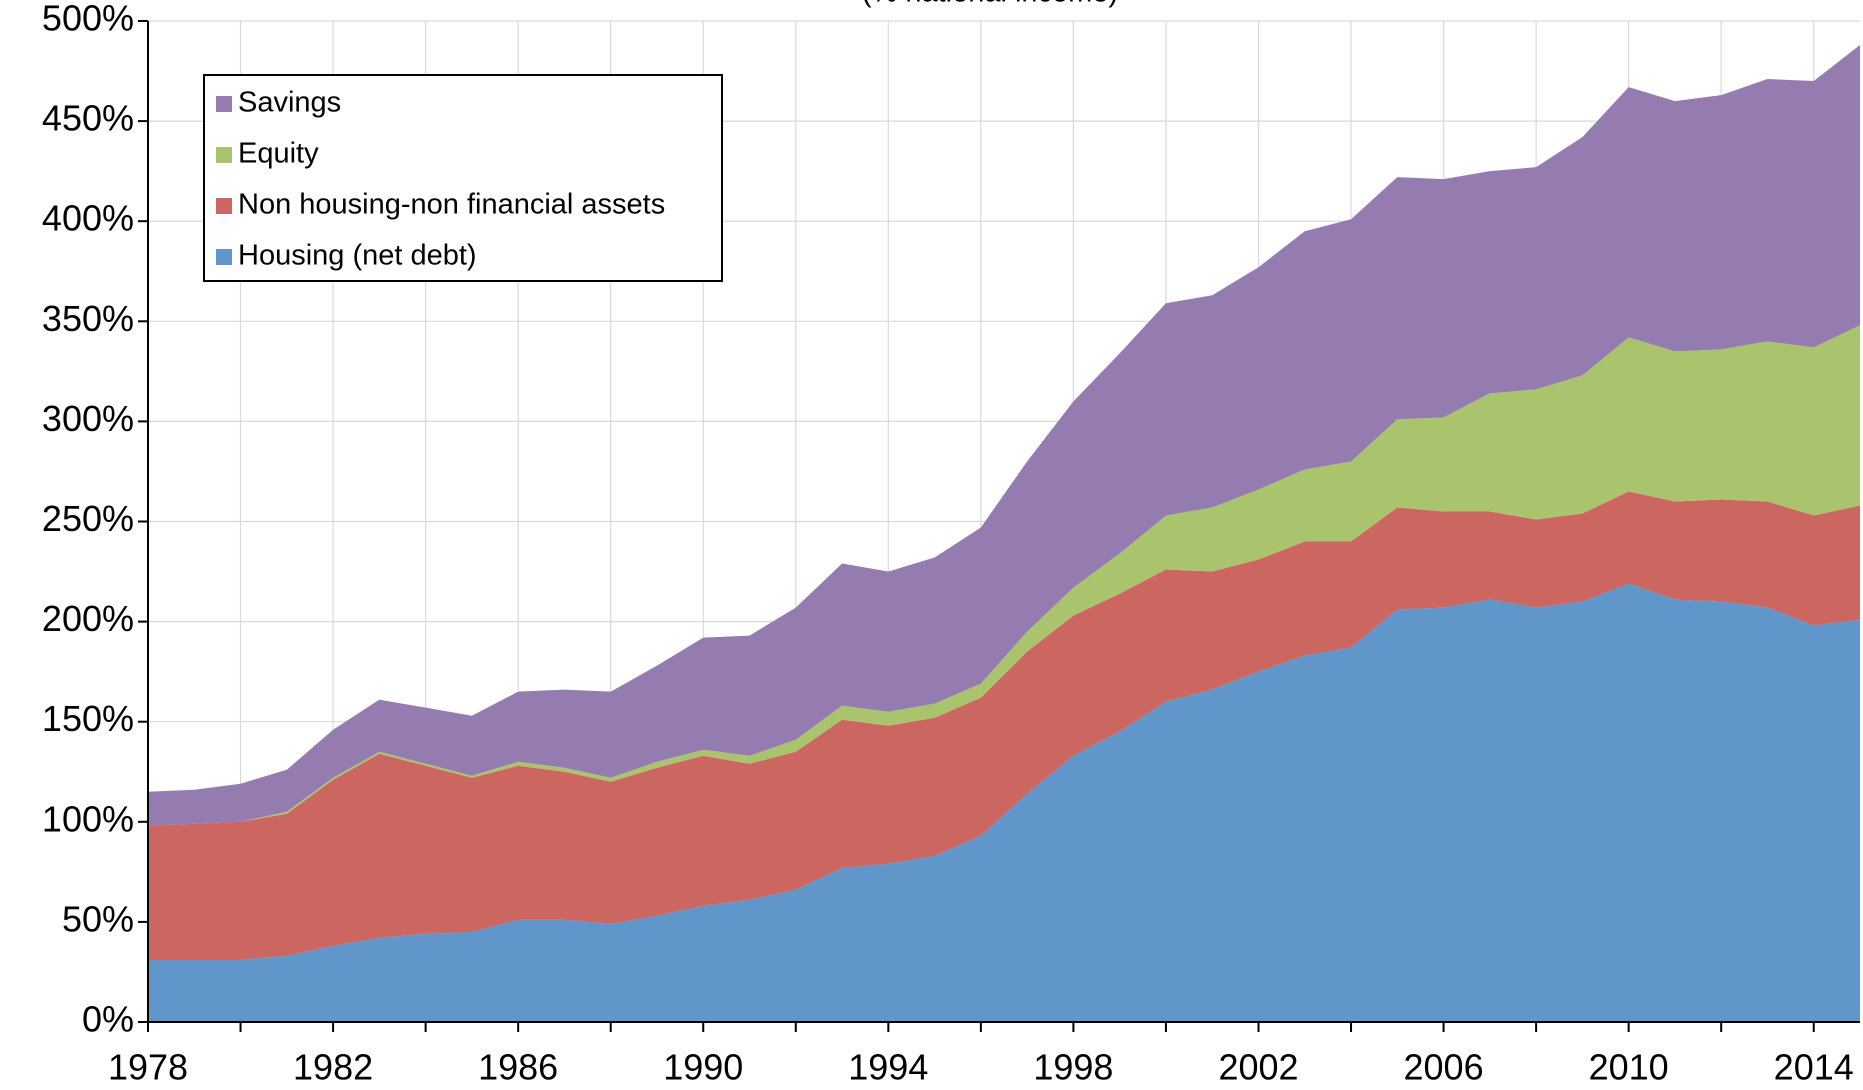 The height and width of the screenshot is (1090, 1863). What do you see at coordinates (990, 4) in the screenshot?
I see `chart-subtitle: (% national income)` at bounding box center [990, 4].